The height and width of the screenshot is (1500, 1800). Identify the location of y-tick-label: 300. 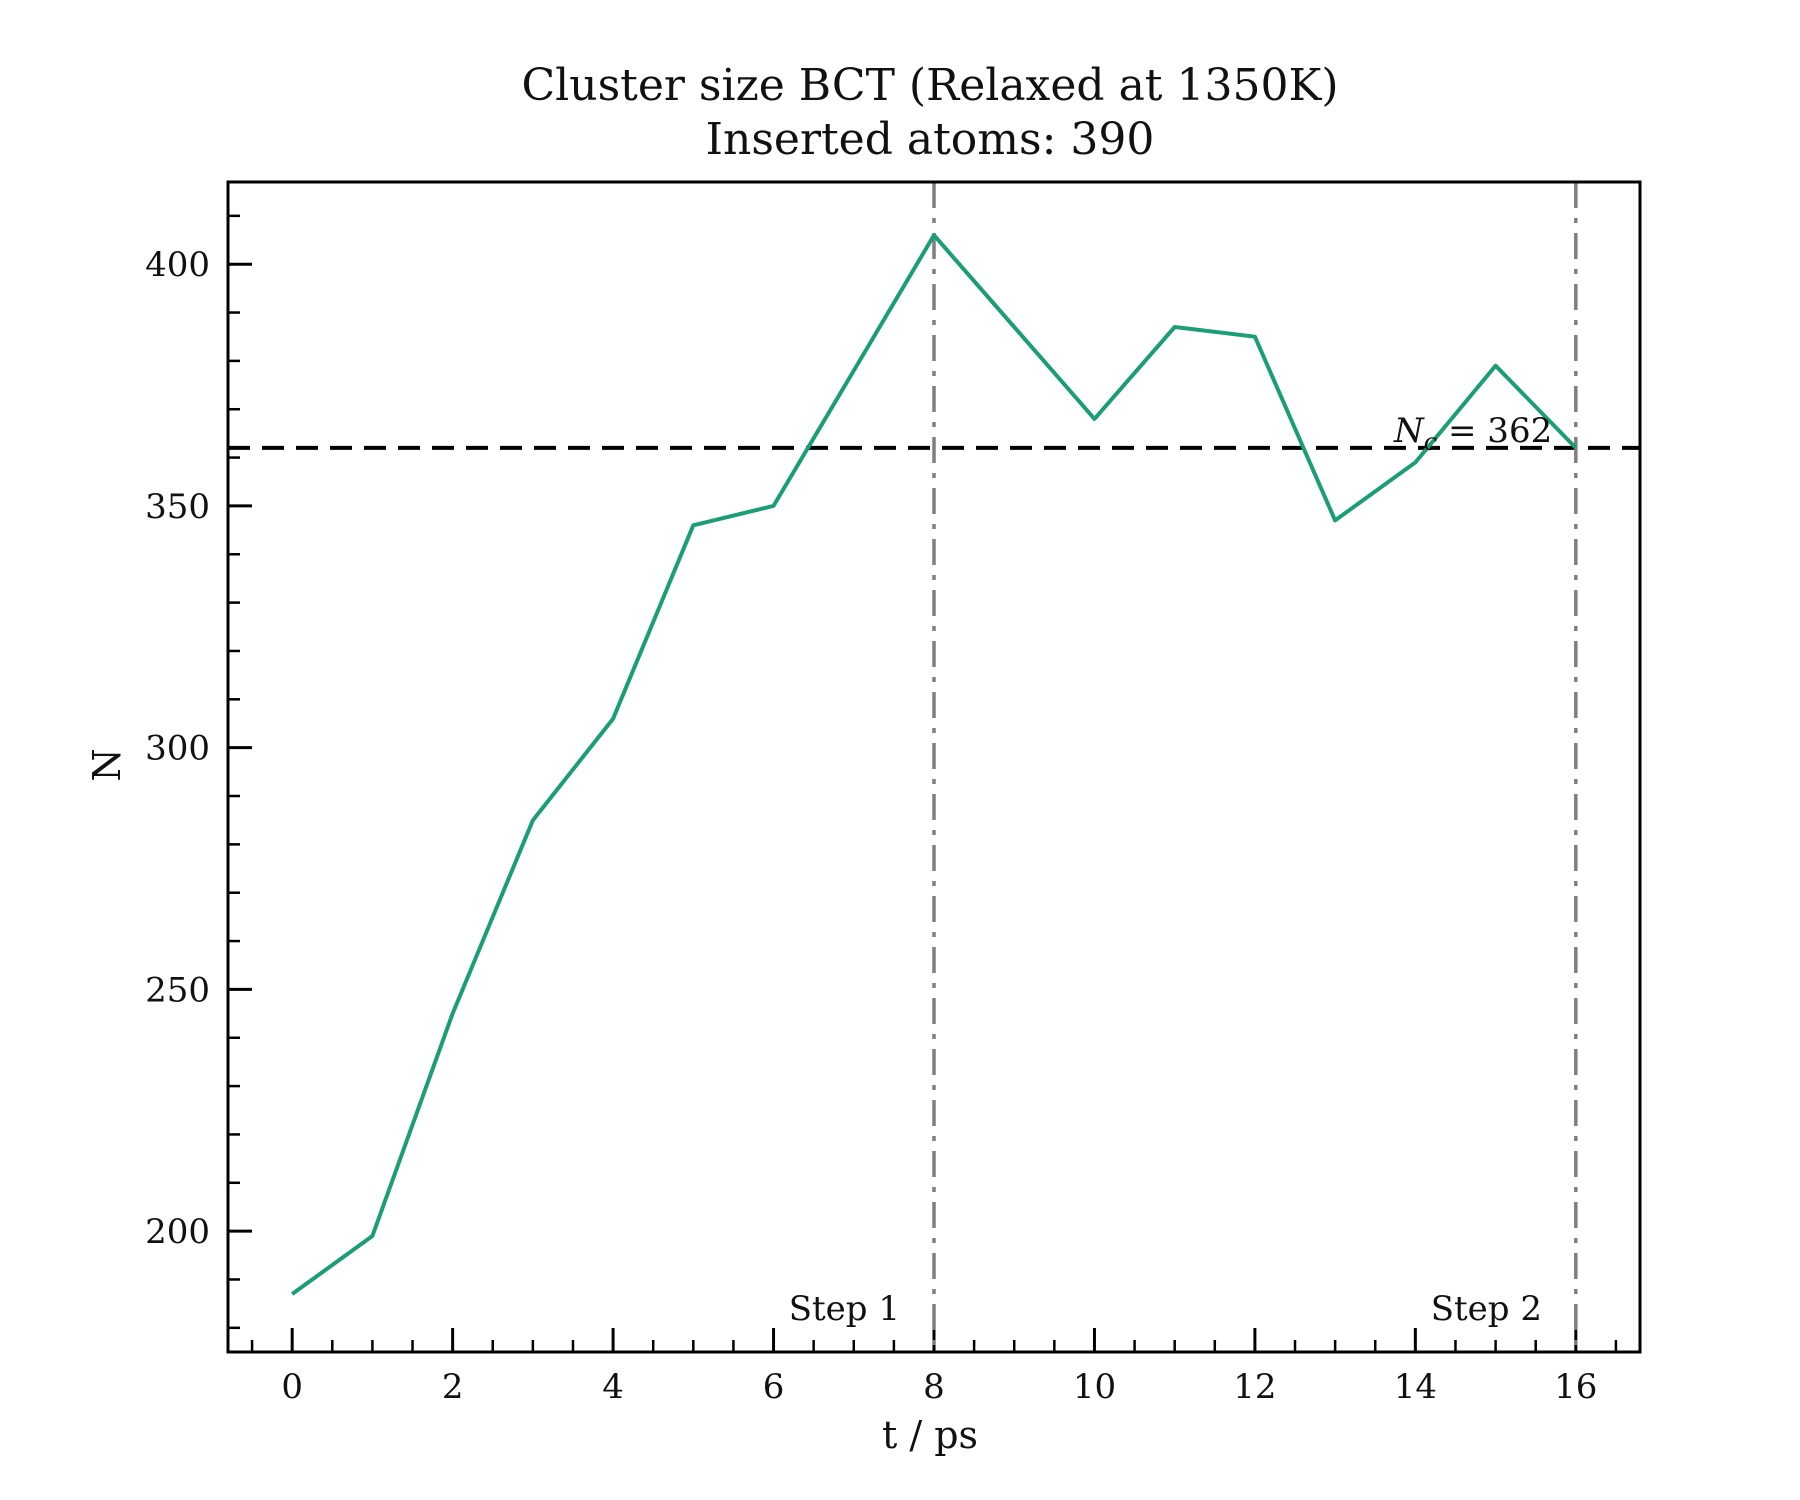
(177, 749).